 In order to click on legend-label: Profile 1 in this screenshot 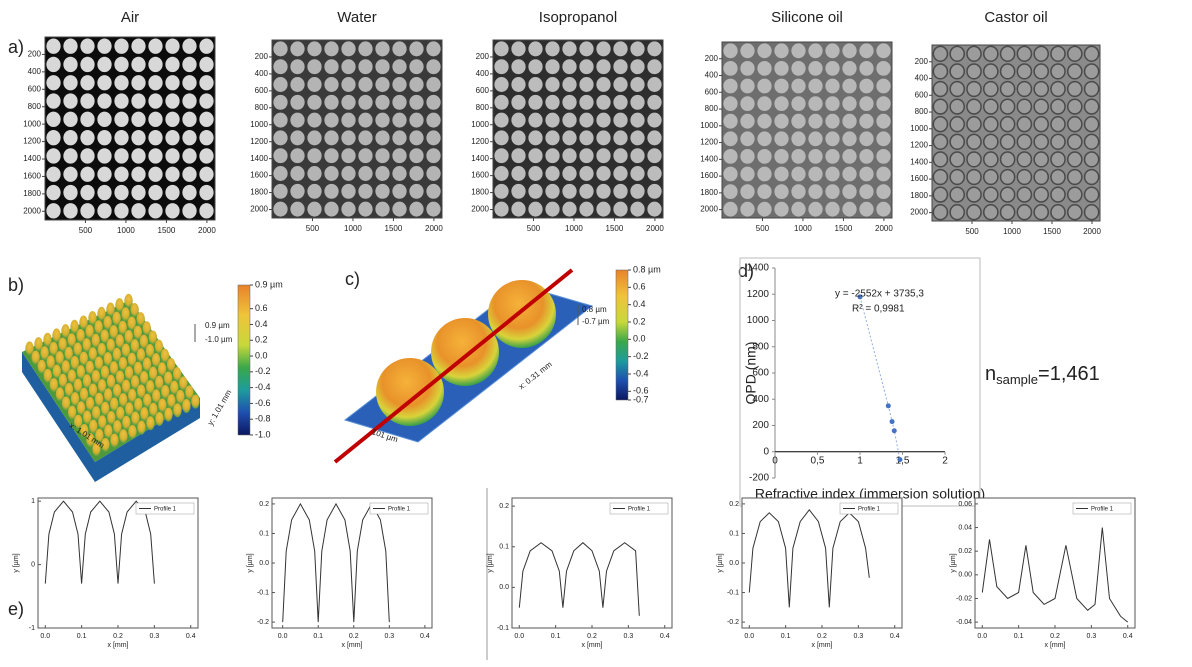, I will do `click(399, 510)`.